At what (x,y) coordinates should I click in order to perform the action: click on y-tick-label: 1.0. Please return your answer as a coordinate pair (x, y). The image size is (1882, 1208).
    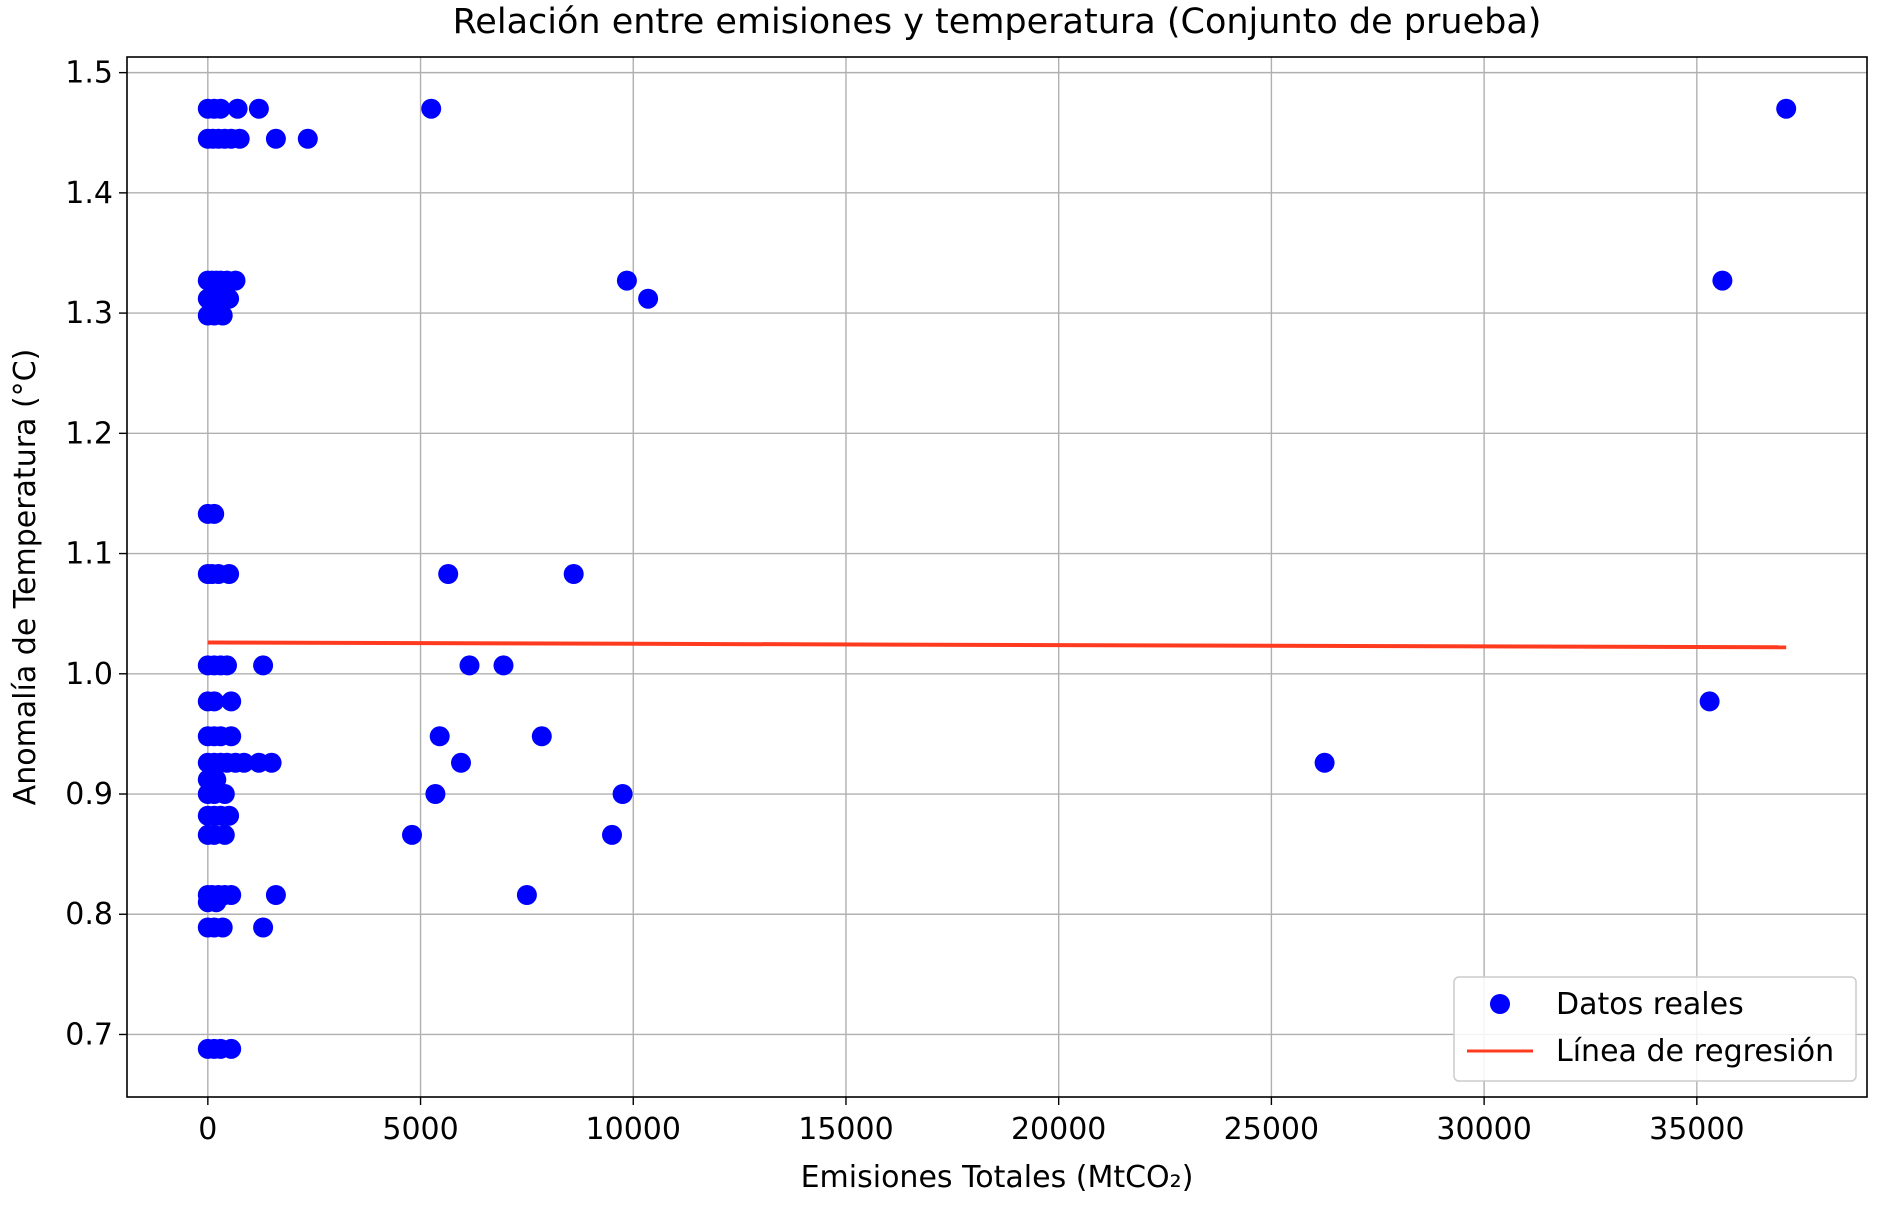
    Looking at the image, I should click on (89, 674).